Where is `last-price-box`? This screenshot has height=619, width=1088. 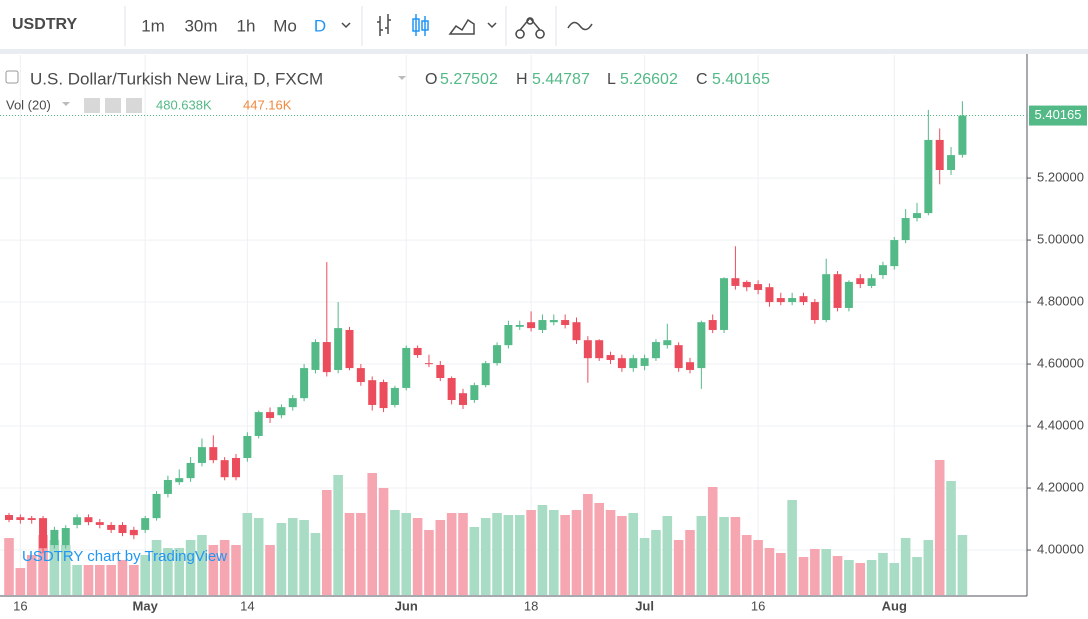
last-price-box is located at coordinates (1058, 115).